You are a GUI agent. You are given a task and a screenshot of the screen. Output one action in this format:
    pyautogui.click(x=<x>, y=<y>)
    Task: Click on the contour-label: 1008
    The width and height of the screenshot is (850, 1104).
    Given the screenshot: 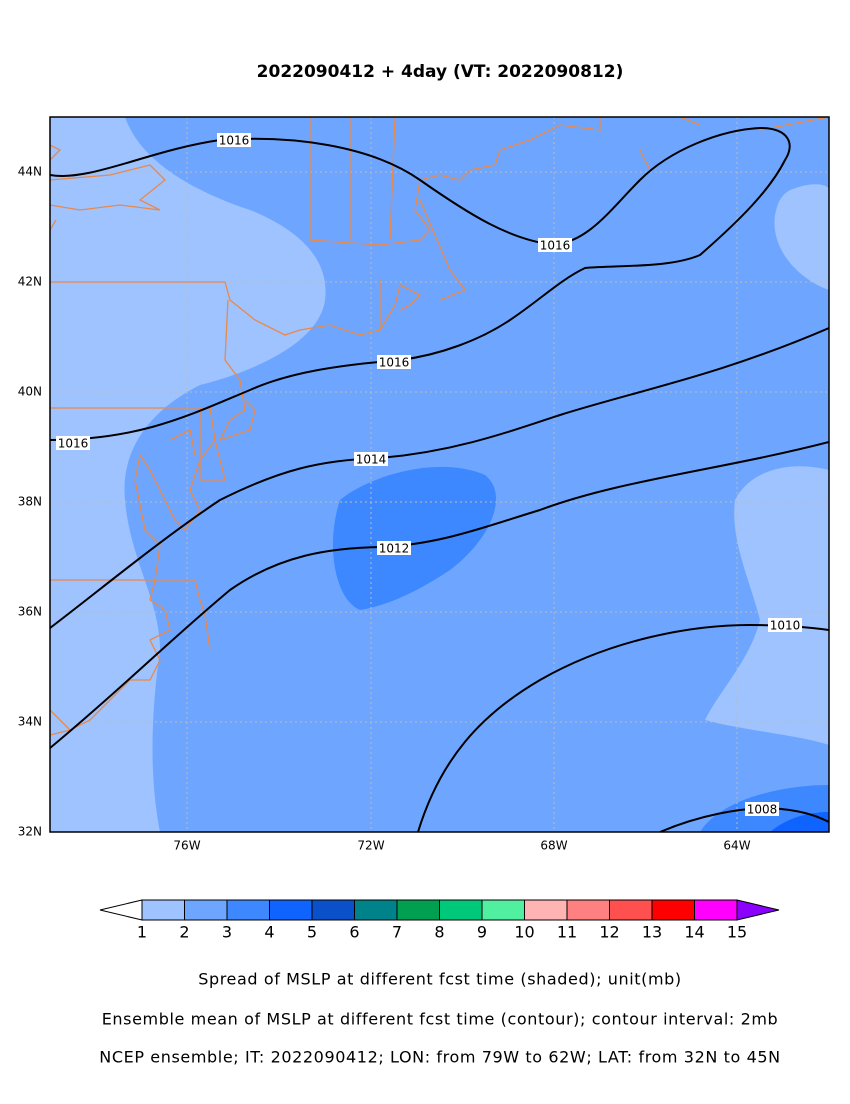 What is the action you would take?
    pyautogui.click(x=762, y=810)
    